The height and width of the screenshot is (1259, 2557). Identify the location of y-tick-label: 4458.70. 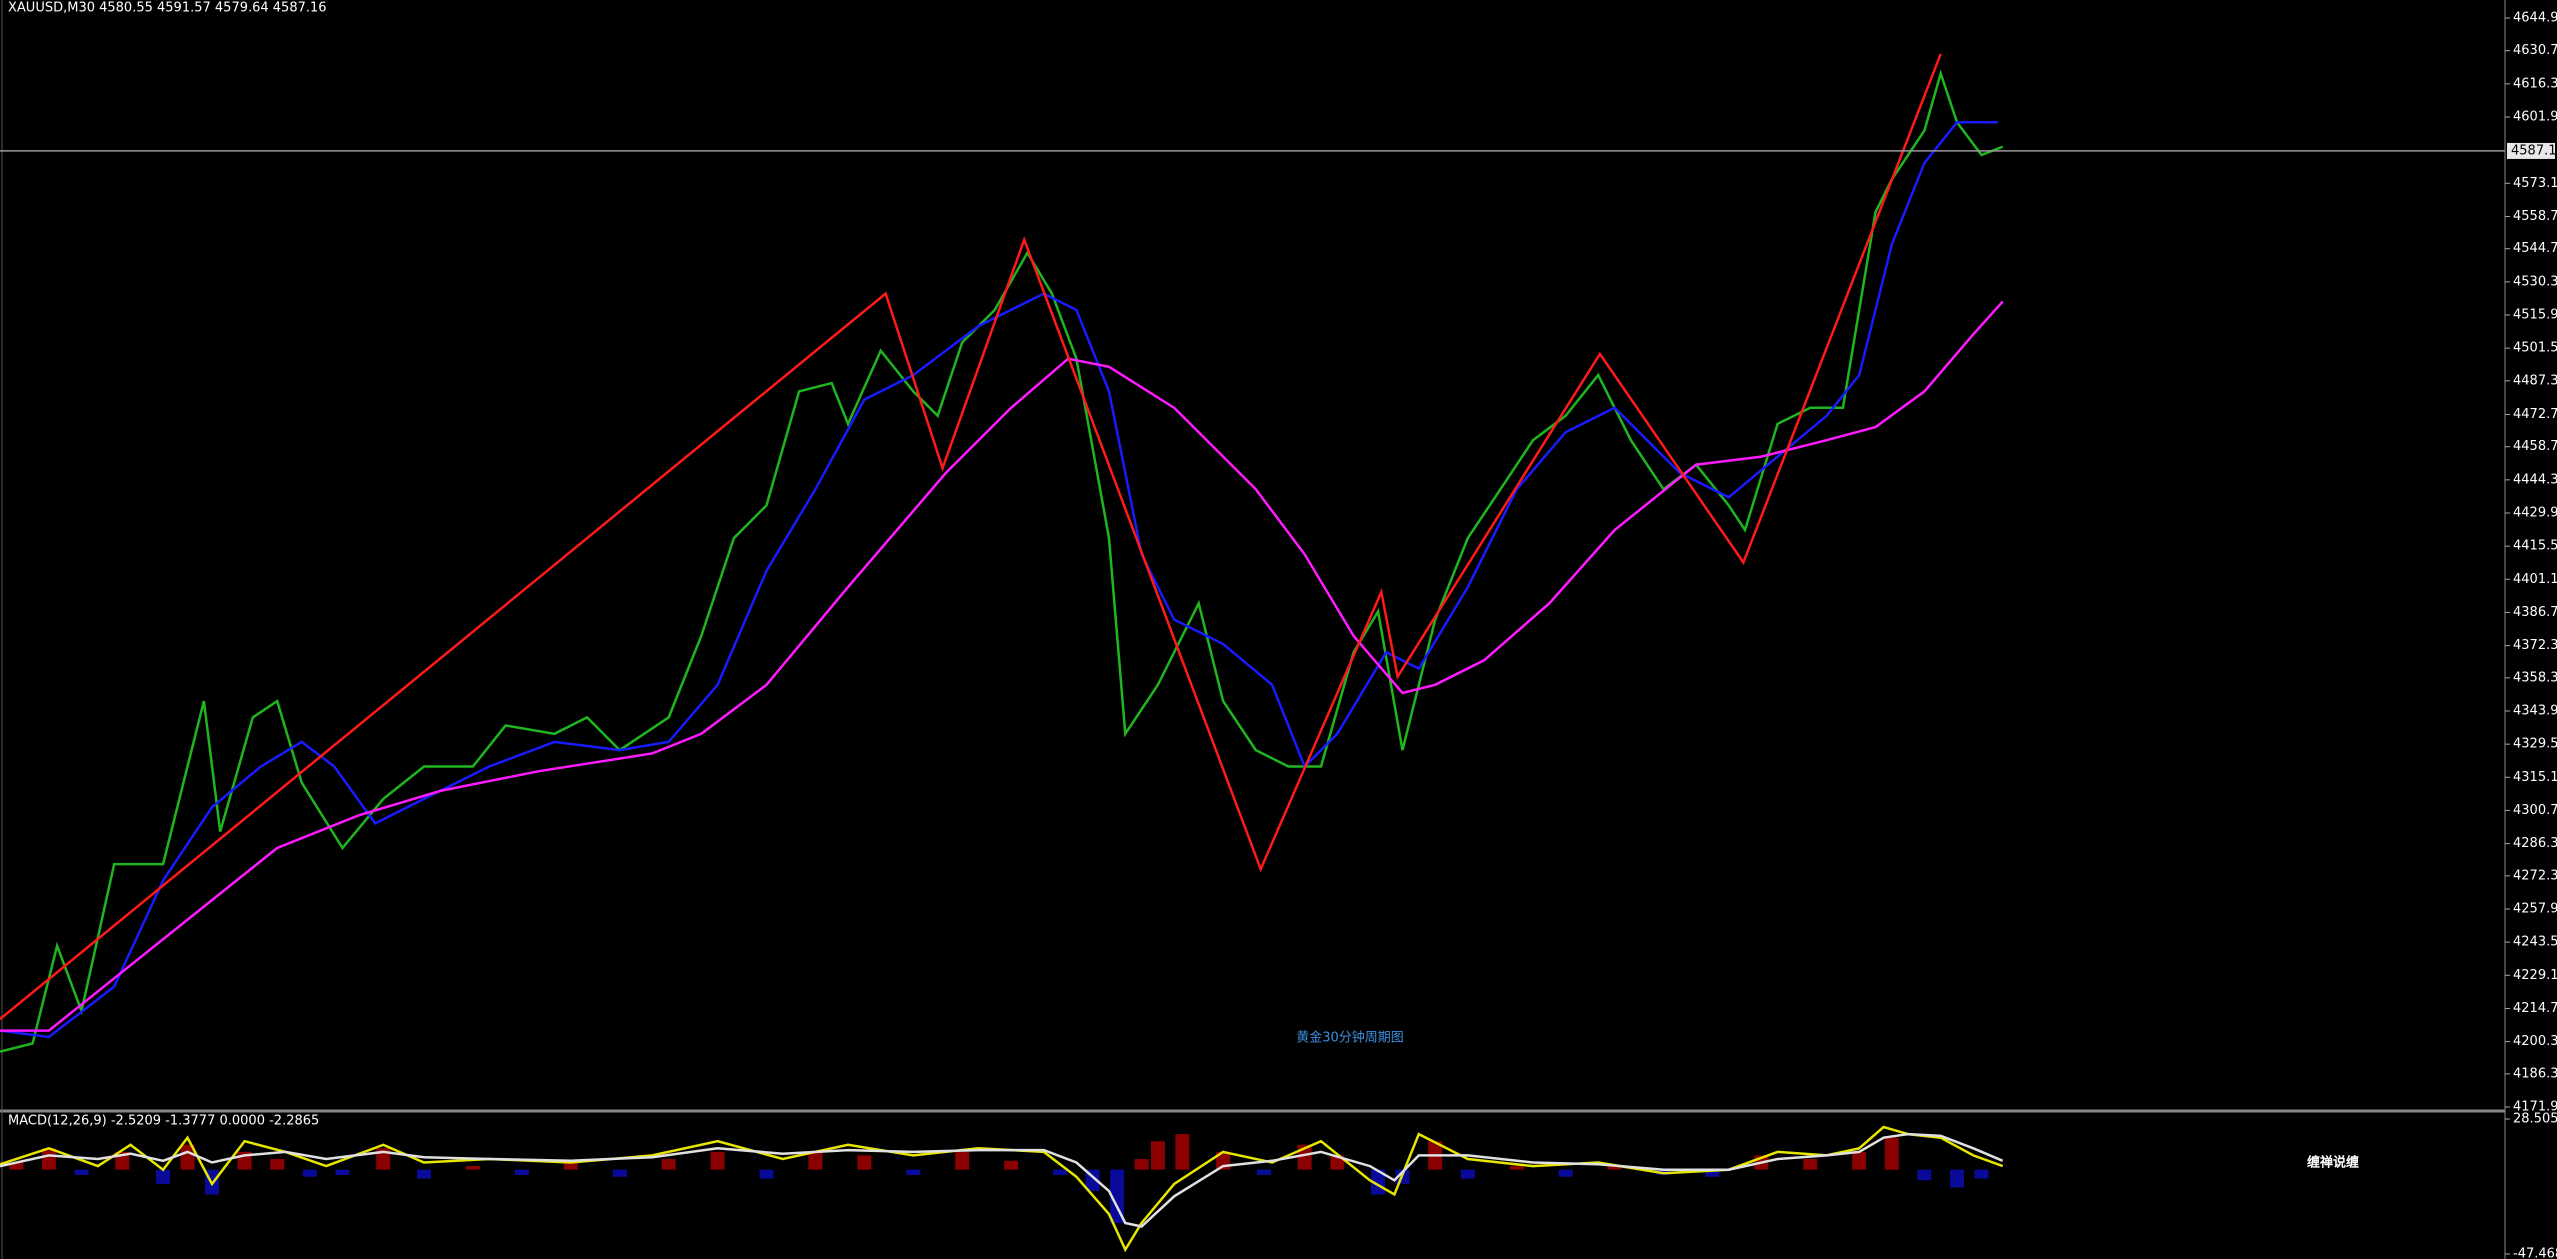
(2535, 446).